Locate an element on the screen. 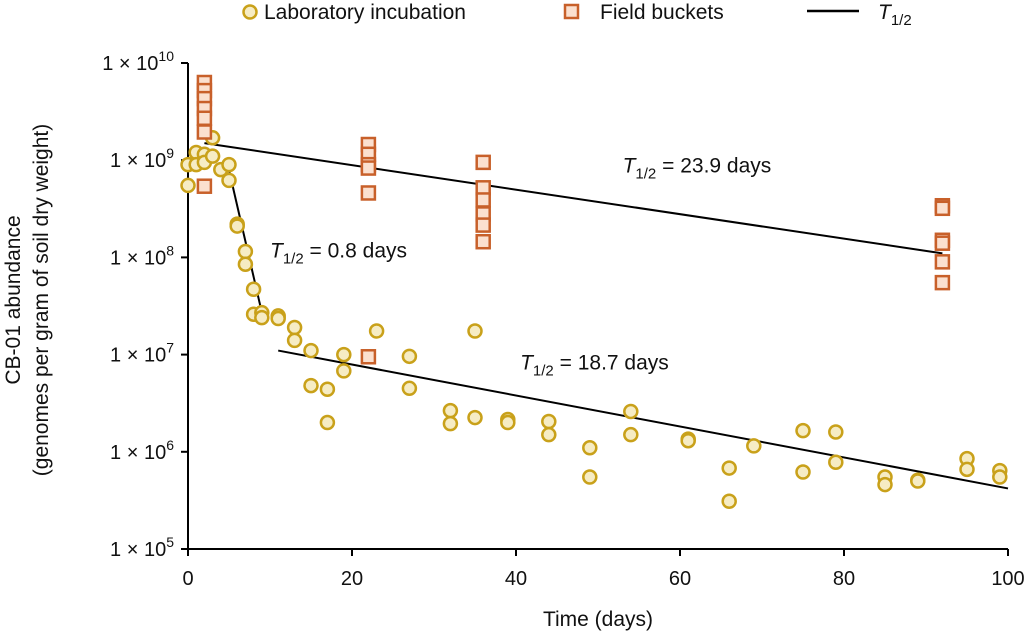 This screenshot has width=1031, height=631. y-tick-label: 1 × 10⁷ is located at coordinates (142, 353).